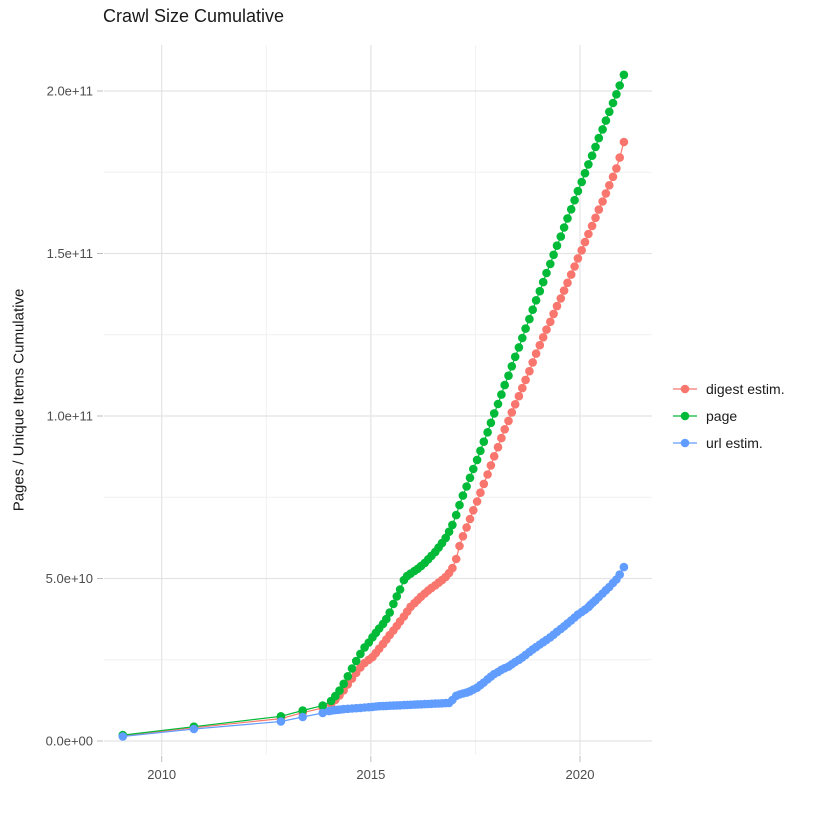 This screenshot has width=826, height=827. Describe the element at coordinates (685, 389) in the screenshot. I see `legend-key-digest-estim-icon` at that location.